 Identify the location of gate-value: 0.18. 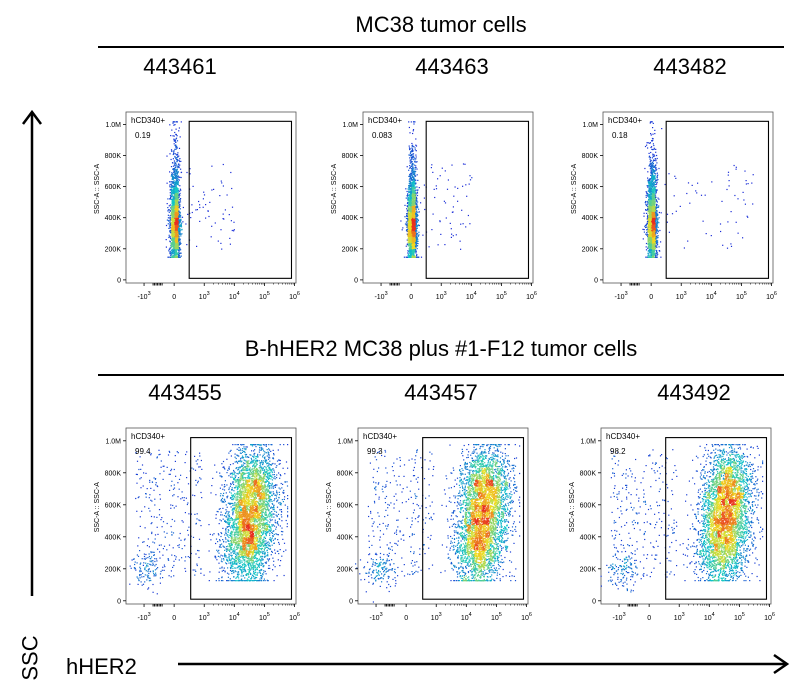
(620, 135).